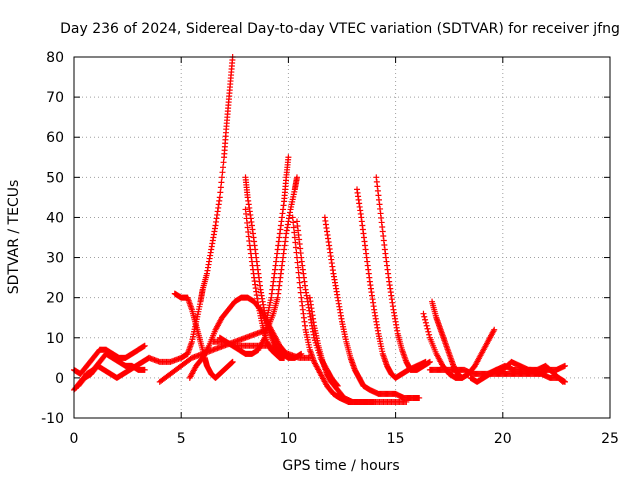 The height and width of the screenshot is (480, 640). What do you see at coordinates (532, 371) in the screenshot?
I see `series-arc22` at bounding box center [532, 371].